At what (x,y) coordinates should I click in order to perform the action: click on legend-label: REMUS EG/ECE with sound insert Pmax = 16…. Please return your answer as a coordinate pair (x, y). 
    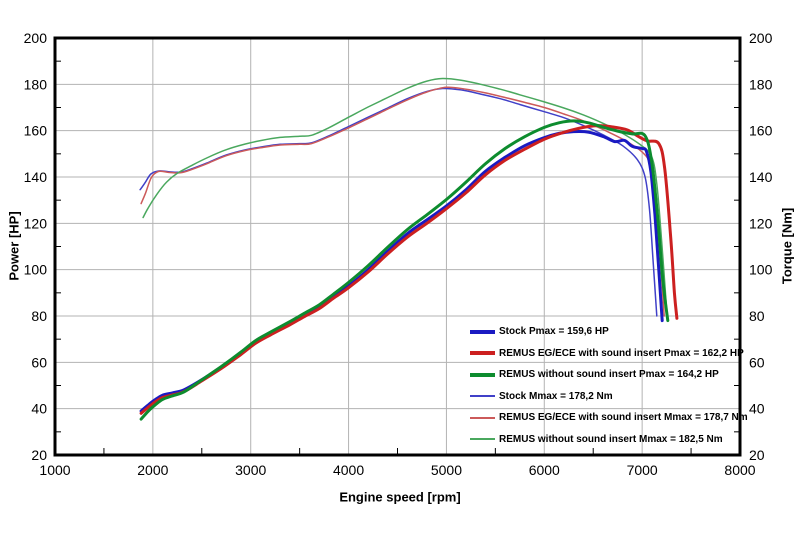
    Looking at the image, I should click on (621, 353).